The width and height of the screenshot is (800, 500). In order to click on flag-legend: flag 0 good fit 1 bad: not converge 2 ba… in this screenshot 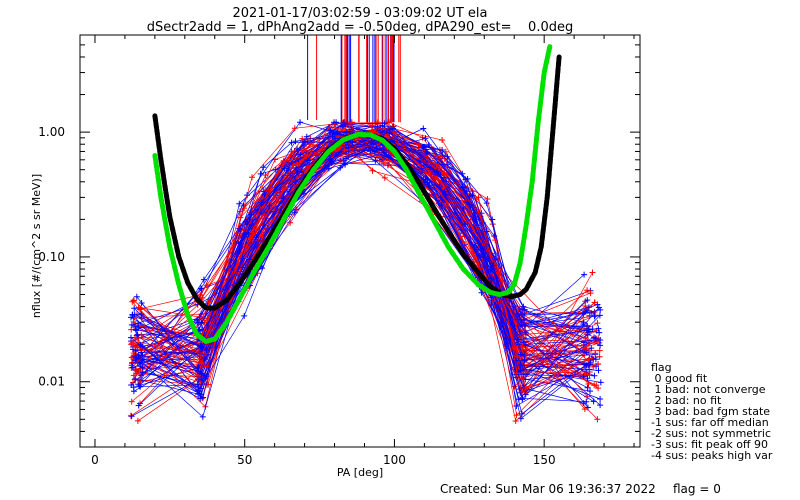, I will do `click(712, 411)`.